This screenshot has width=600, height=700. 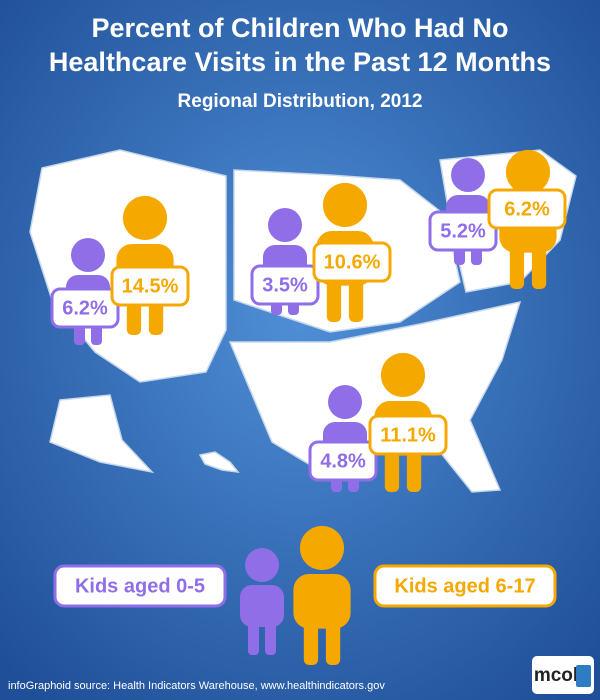 I want to click on title-line: Percent of Children Who Had No, so click(x=299, y=28).